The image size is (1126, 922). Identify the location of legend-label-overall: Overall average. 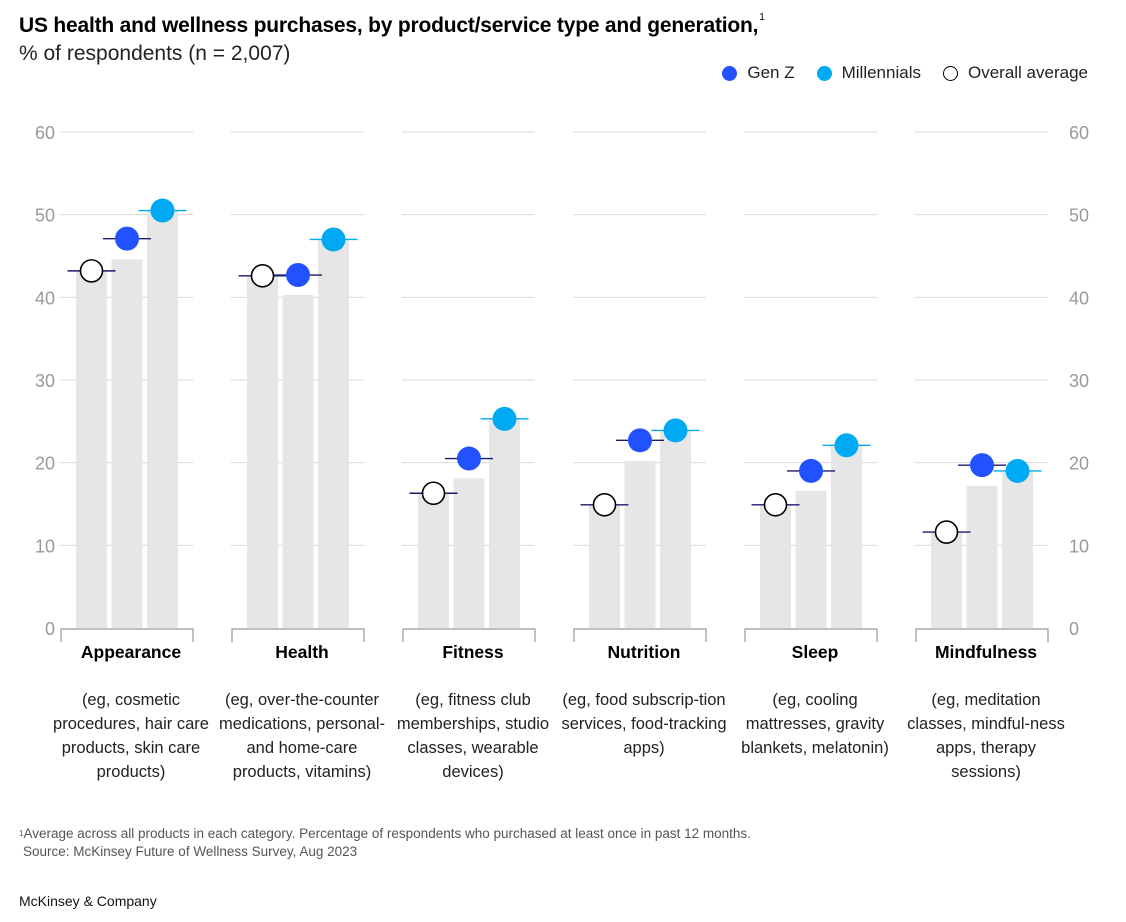
(1027, 72).